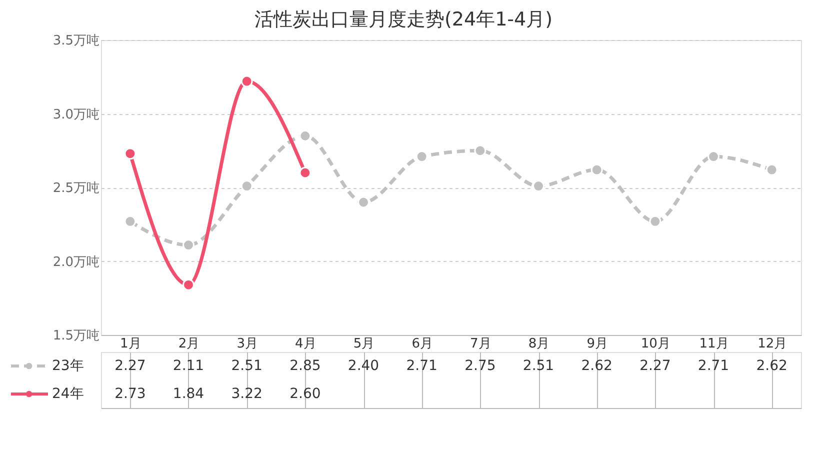 The image size is (821, 469). I want to click on y-tick-label: 1.5万吨, so click(76, 336).